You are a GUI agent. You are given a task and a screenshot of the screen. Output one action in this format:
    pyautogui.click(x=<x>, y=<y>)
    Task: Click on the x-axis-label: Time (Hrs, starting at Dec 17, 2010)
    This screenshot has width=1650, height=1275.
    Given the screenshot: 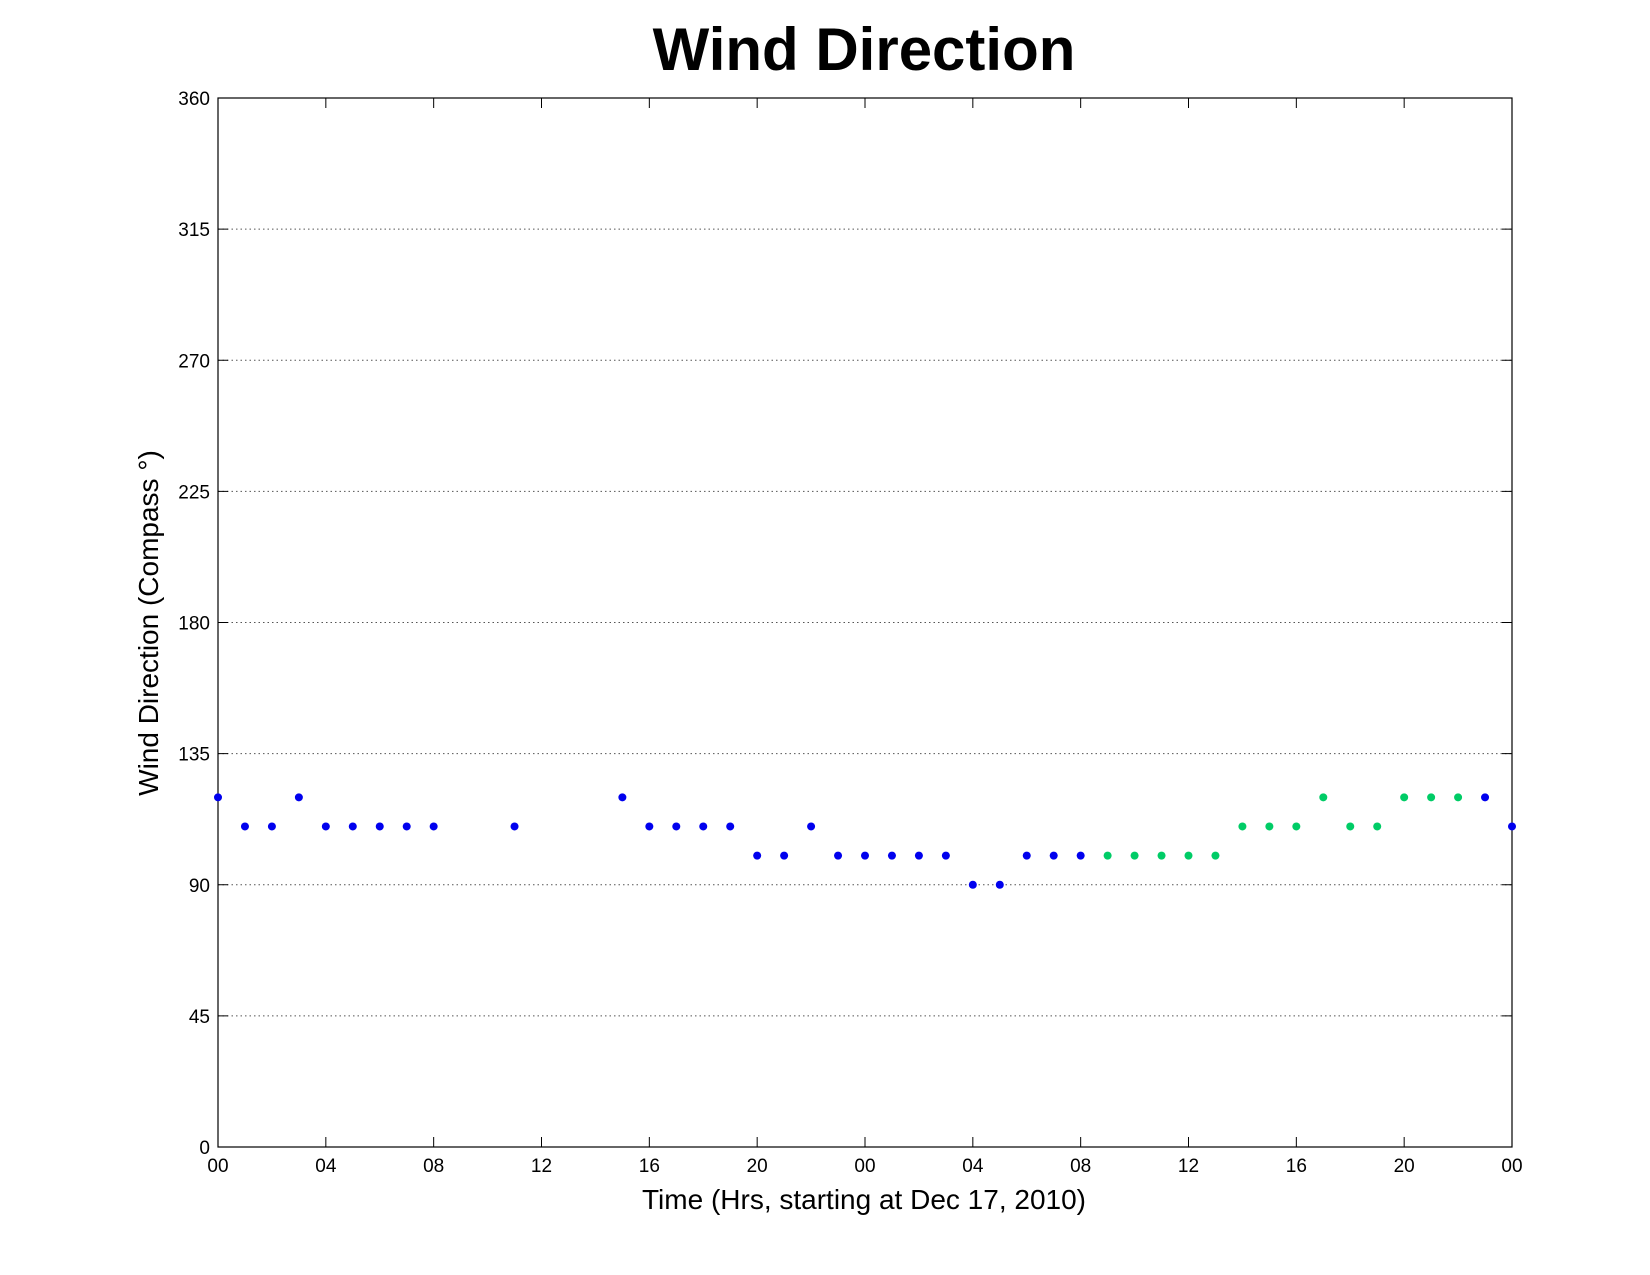 What is the action you would take?
    pyautogui.click(x=864, y=1199)
    